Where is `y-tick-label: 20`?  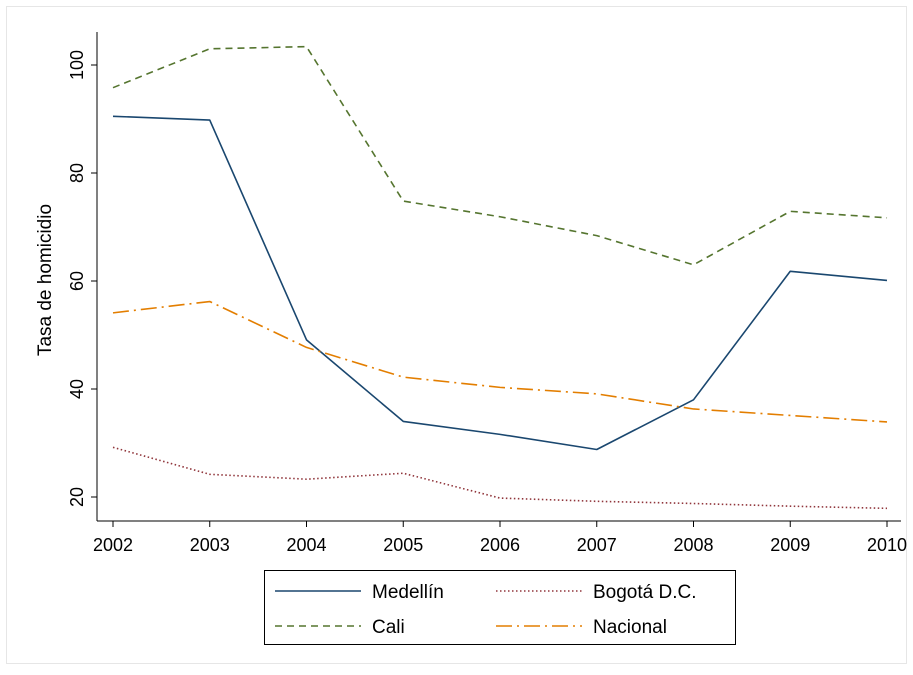 y-tick-label: 20 is located at coordinates (77, 497).